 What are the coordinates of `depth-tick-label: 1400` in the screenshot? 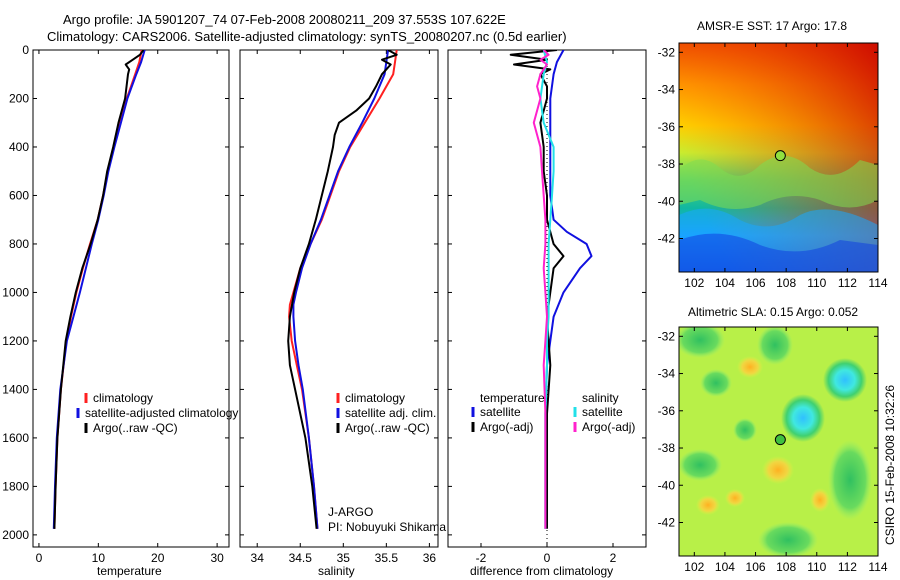 It's located at (15, 389).